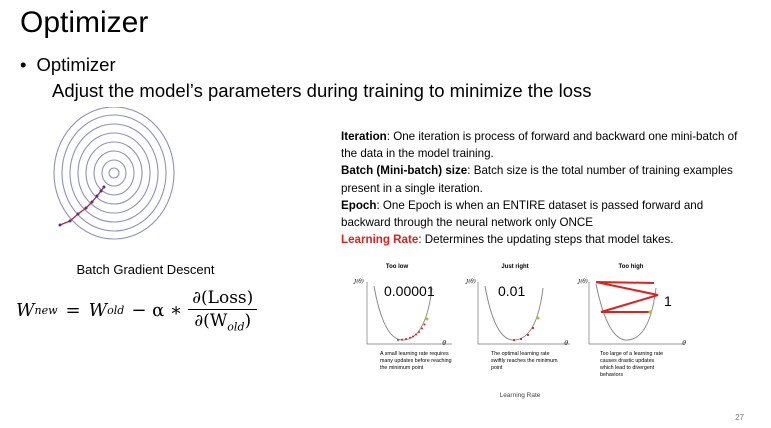 Image resolution: width=771 pixels, height=428 pixels. What do you see at coordinates (397, 267) in the screenshot?
I see `panel-title: Too low` at bounding box center [397, 267].